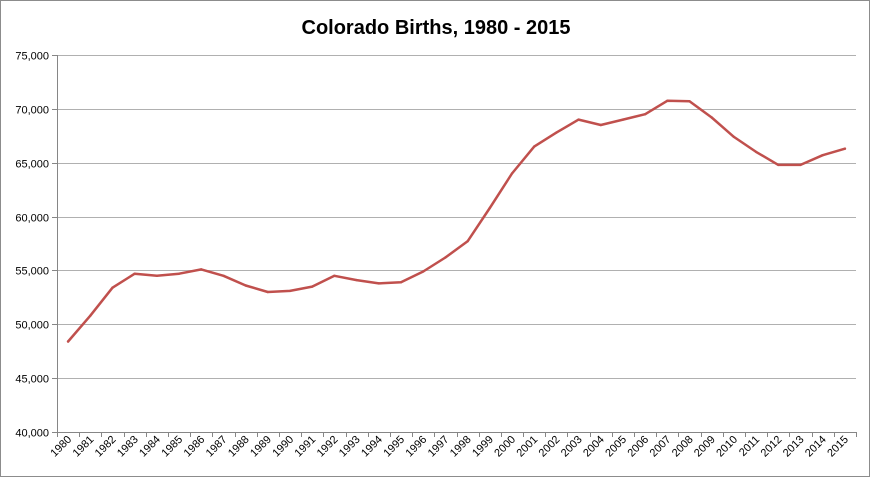  Describe the element at coordinates (261, 447) in the screenshot. I see `x-tick-label: 1989` at that location.